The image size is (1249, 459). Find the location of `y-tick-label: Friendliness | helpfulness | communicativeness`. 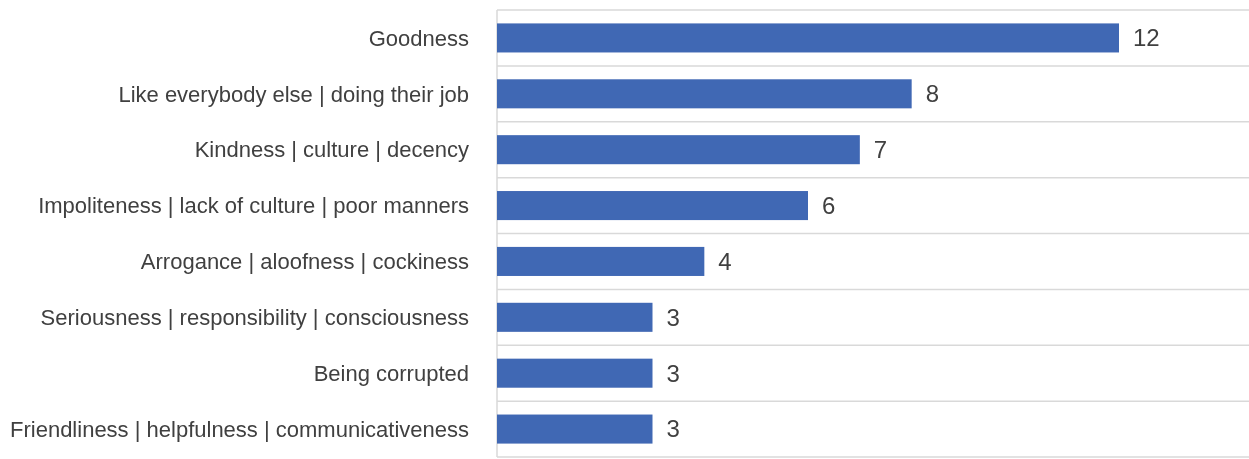

y-tick-label: Friendliness | helpfulness | communicativeness is located at coordinates (239, 429).